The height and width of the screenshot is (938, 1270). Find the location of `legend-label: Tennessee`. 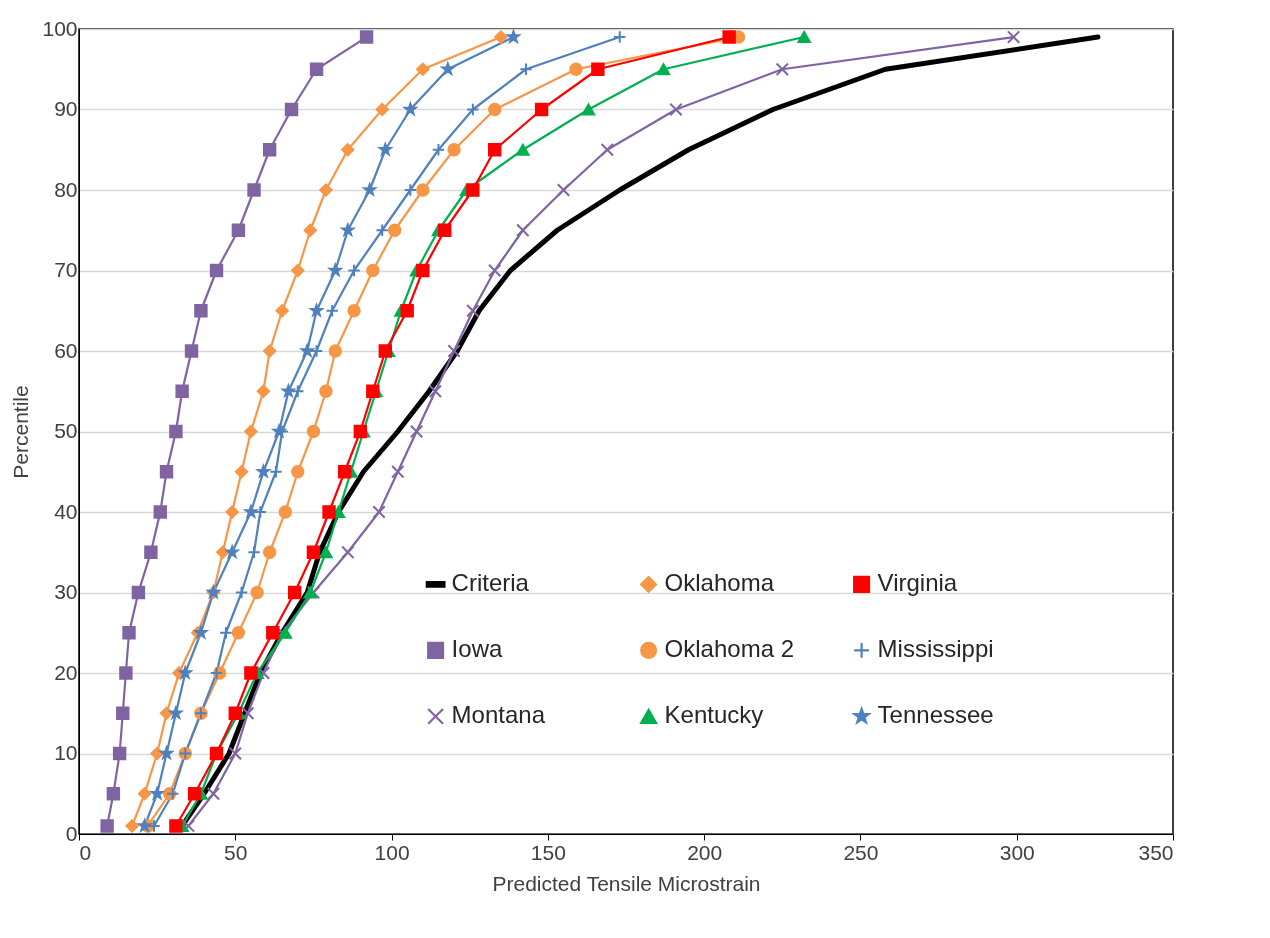

legend-label: Tennessee is located at coordinates (935, 715).